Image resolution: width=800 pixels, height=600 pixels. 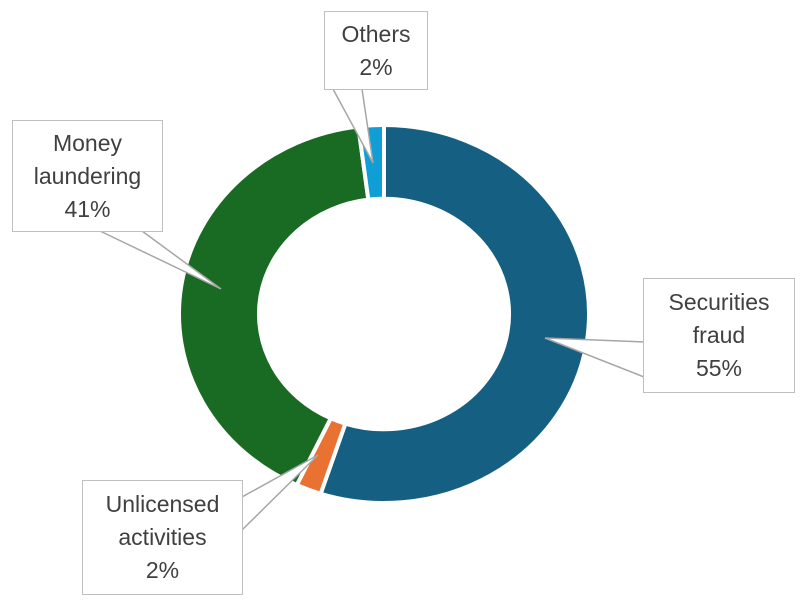 I want to click on pie-slice-money-laundering, so click(x=274, y=306).